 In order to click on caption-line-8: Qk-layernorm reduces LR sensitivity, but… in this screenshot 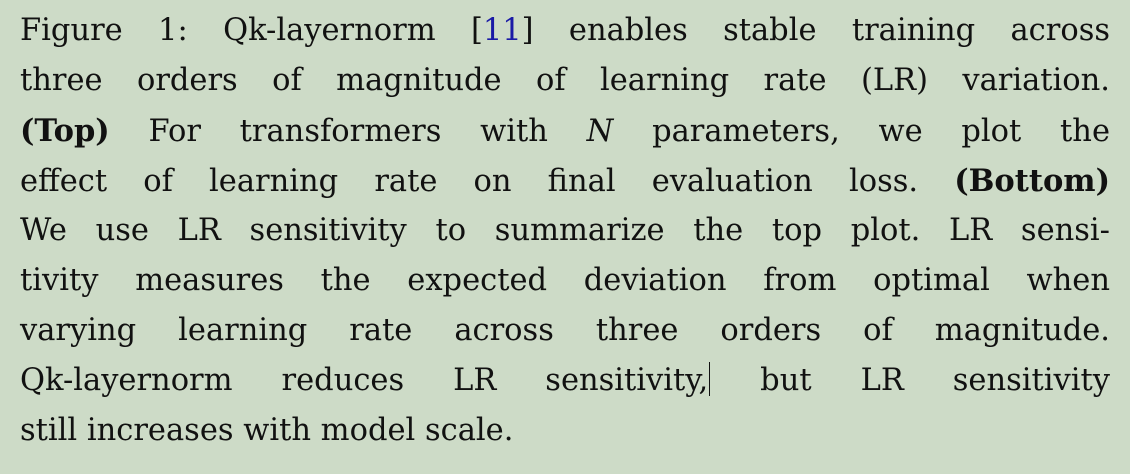, I will do `click(565, 381)`.